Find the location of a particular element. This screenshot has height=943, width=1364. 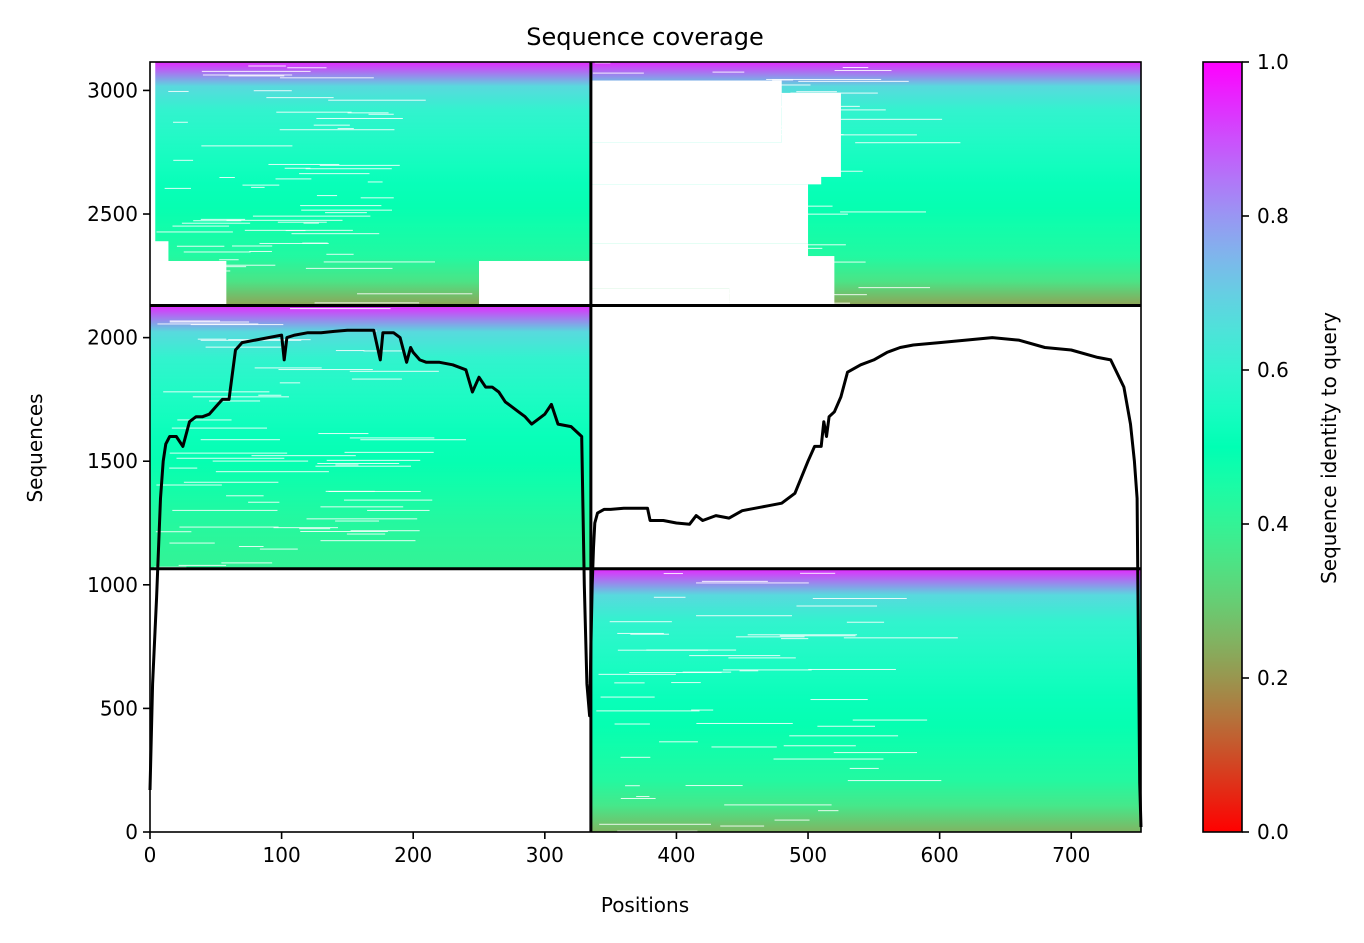

heatmap-block is located at coordinates (865, 700).